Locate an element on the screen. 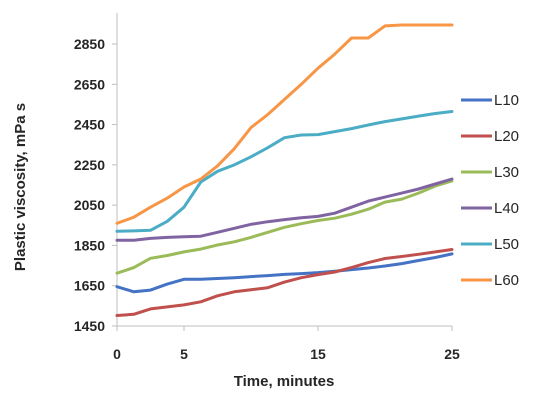 The height and width of the screenshot is (393, 540). y-tick-label: 1450 is located at coordinates (89, 326).